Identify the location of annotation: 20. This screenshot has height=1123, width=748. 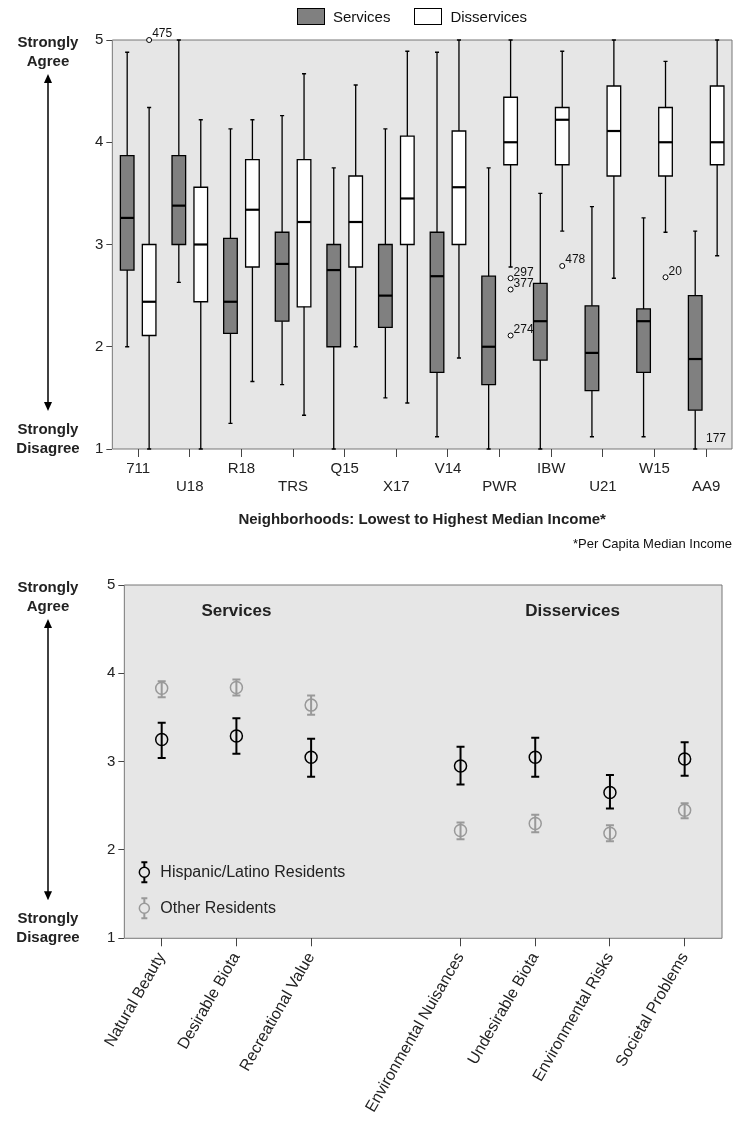
(675, 270).